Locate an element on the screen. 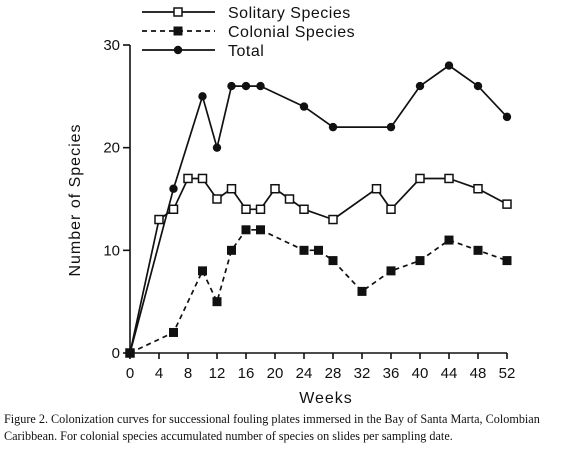 This screenshot has height=452, width=577. legend: Solitary Species Colonial Species Total is located at coordinates (248, 32).